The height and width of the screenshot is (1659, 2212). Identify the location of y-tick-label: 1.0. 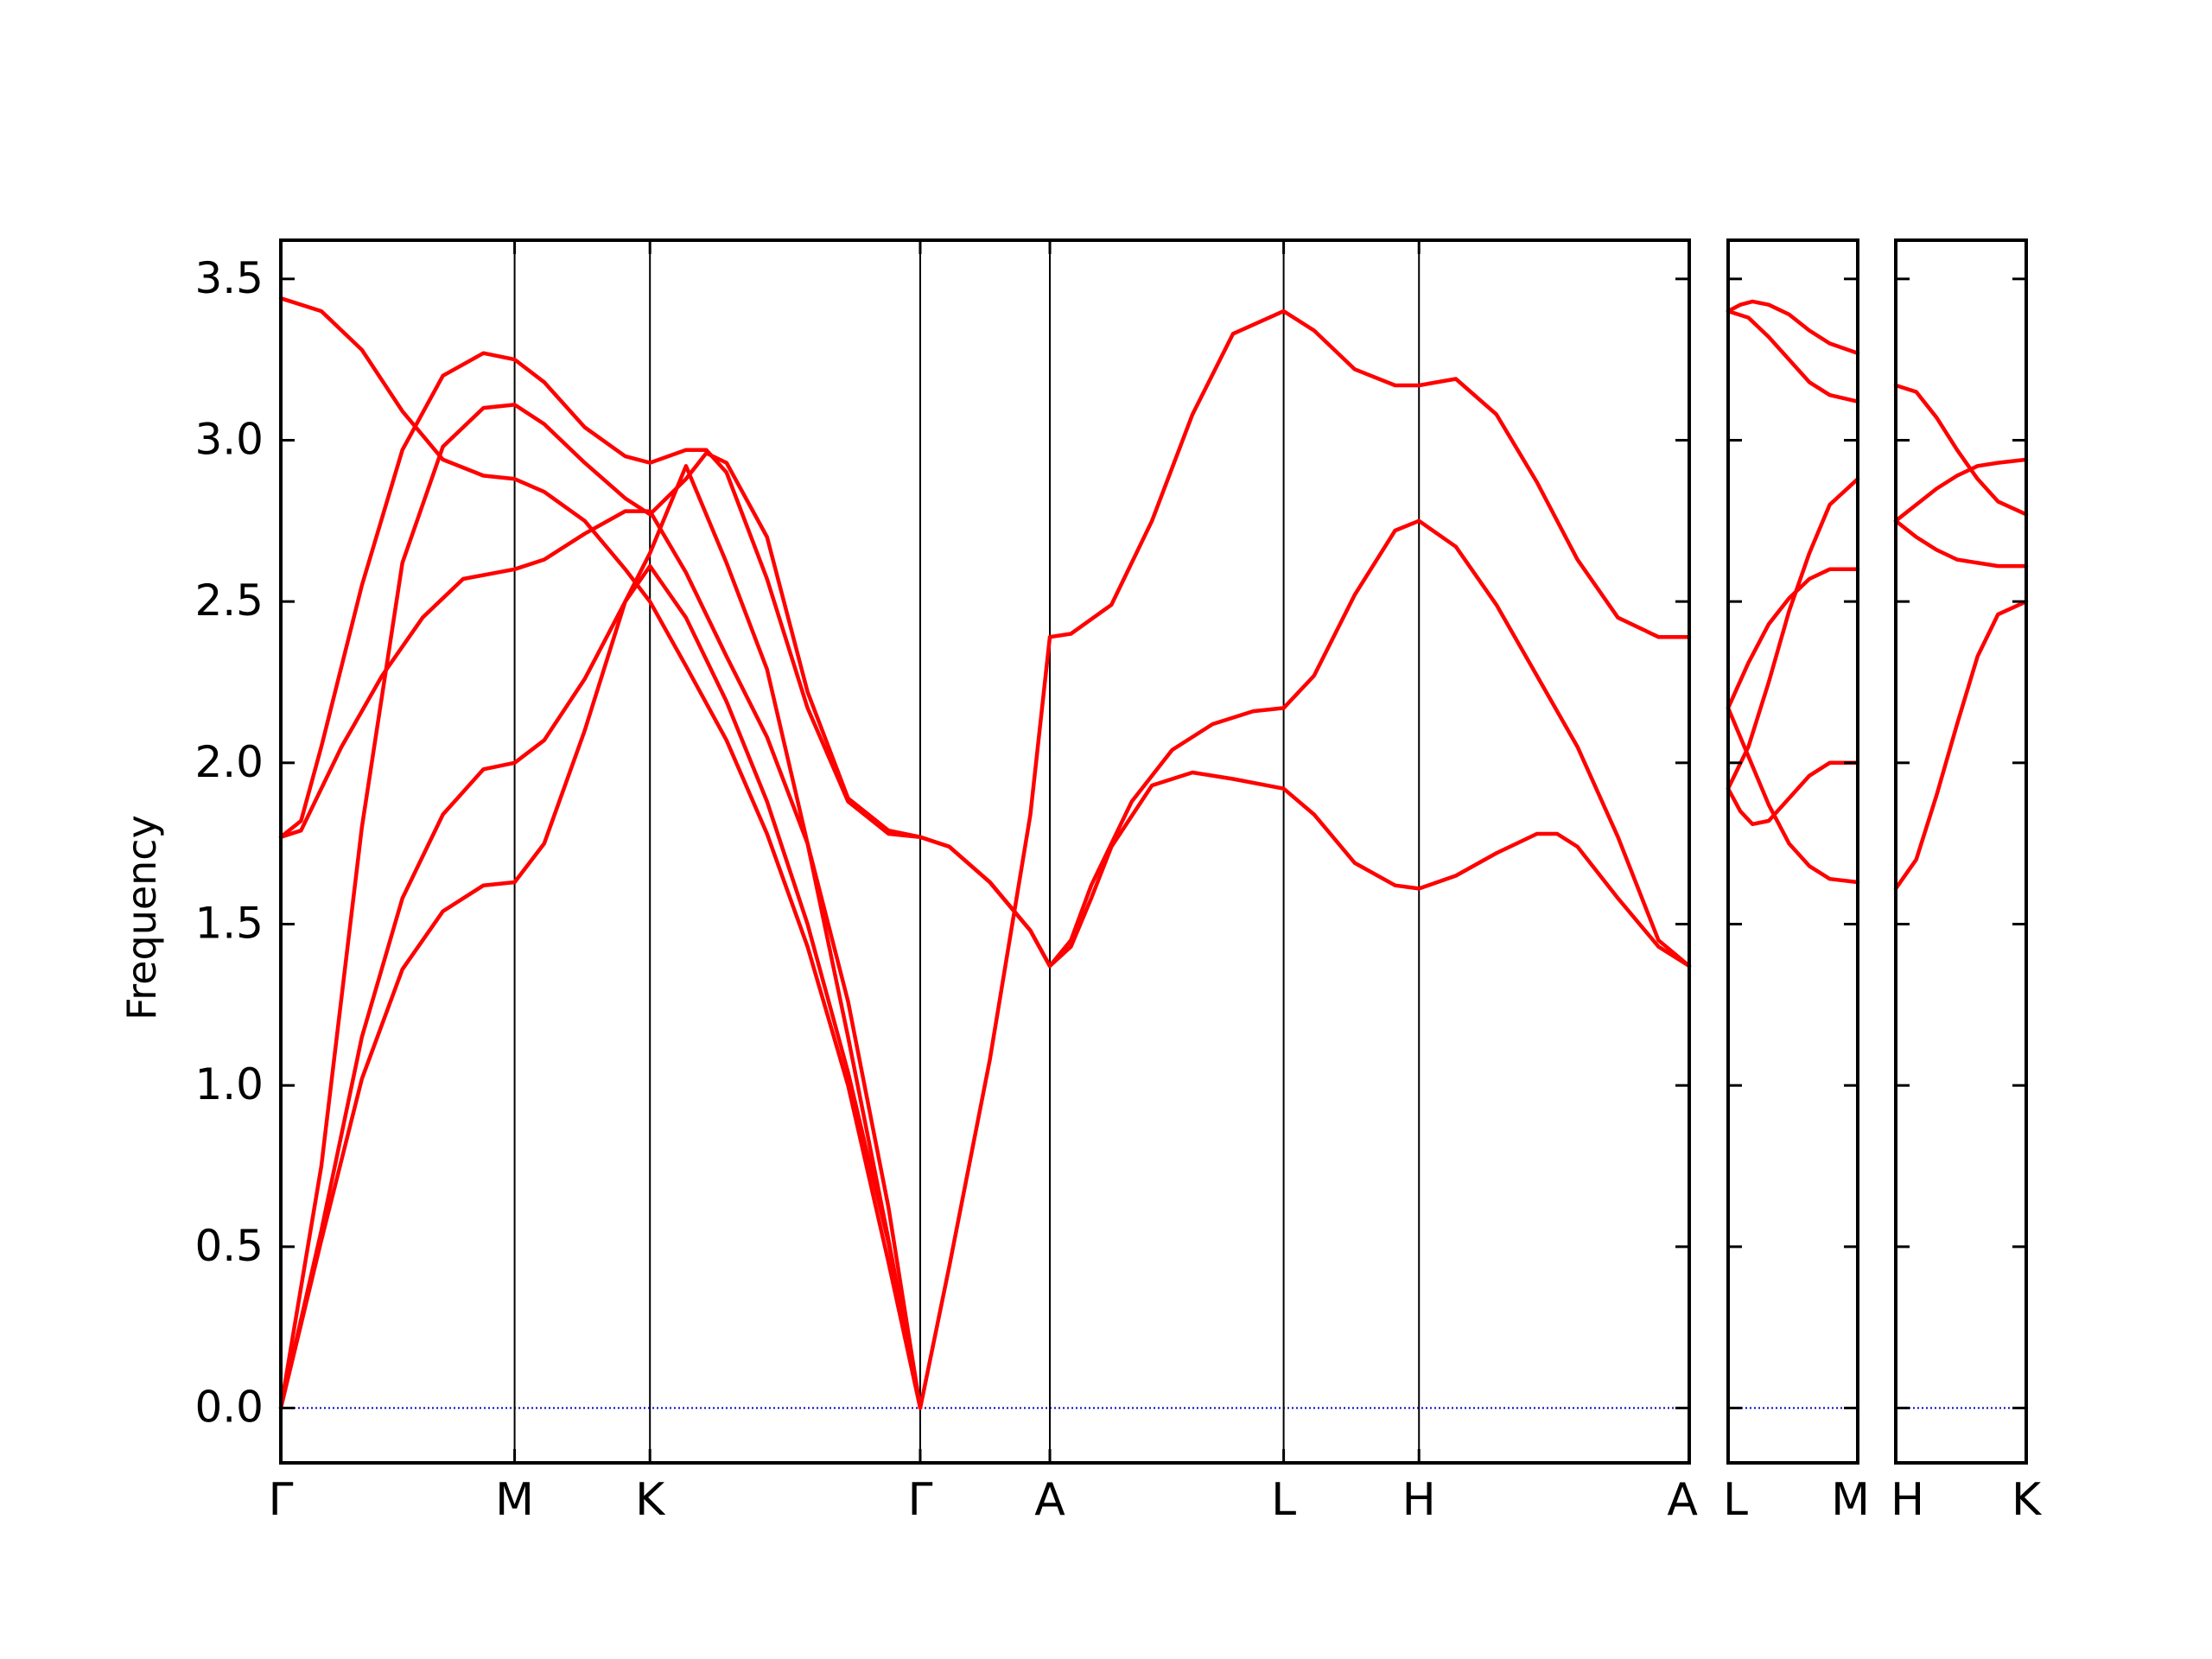
(229, 1084).